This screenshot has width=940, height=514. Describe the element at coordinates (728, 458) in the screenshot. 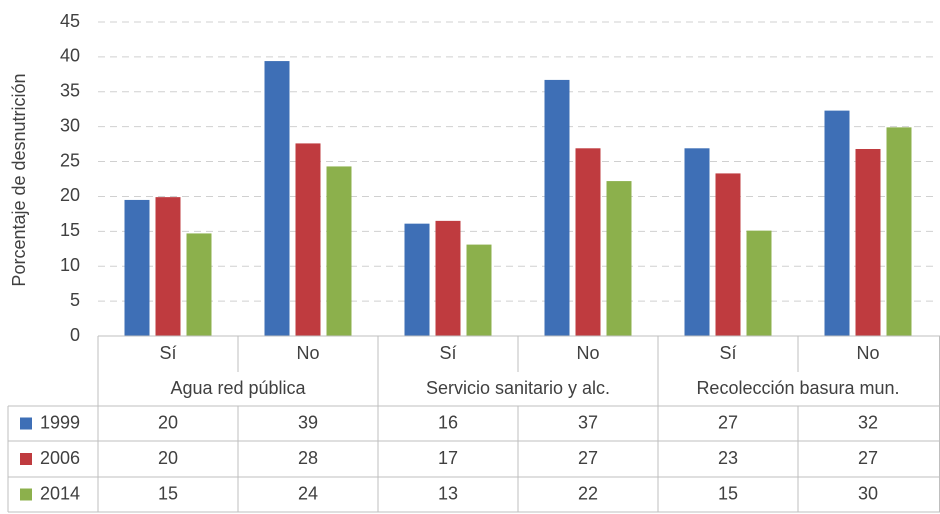

I see `table-value: 23` at that location.